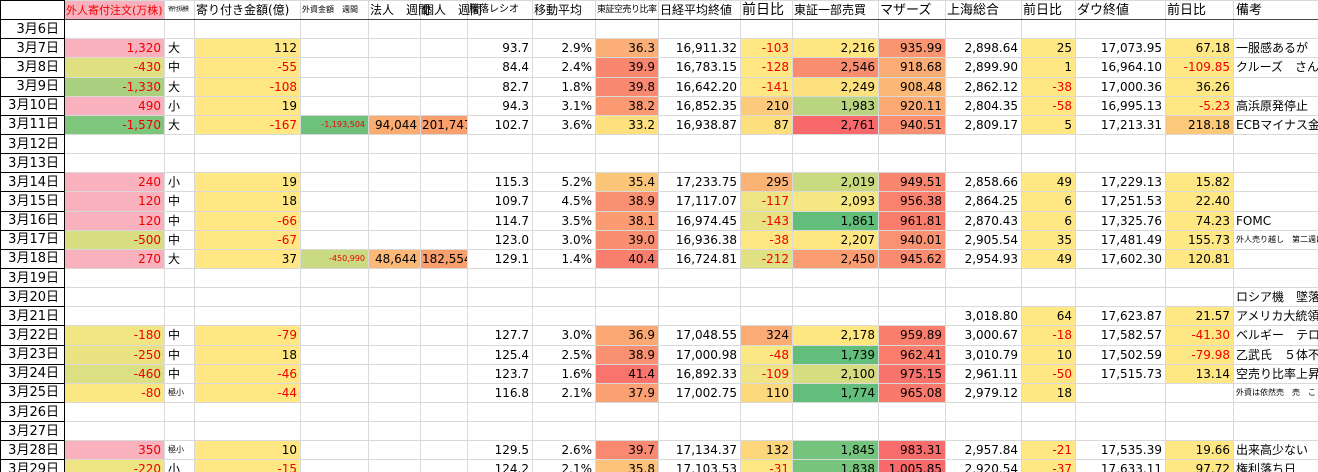 This screenshot has width=1318, height=472. What do you see at coordinates (1199, 48) in the screenshot?
I see `cell-dow_chg: 67.18` at bounding box center [1199, 48].